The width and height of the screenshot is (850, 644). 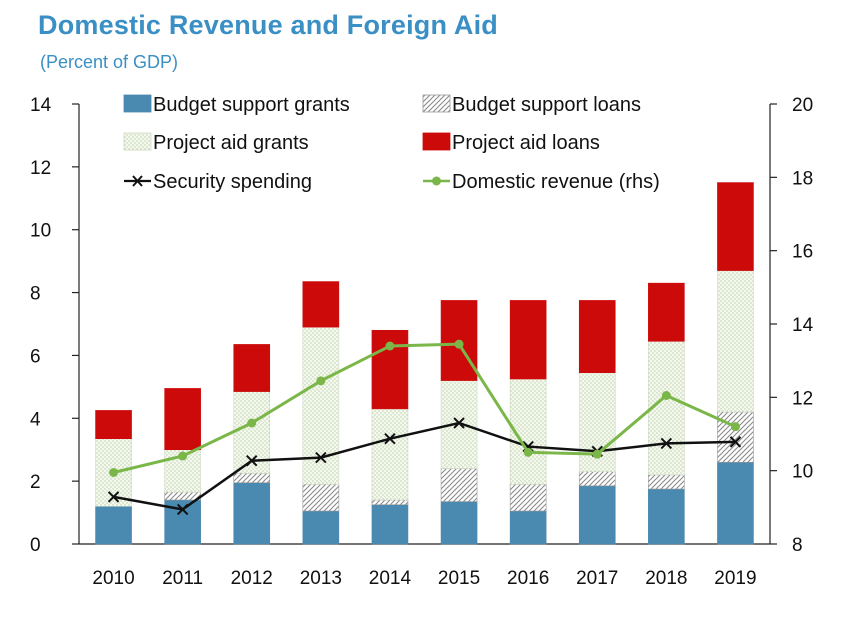 What do you see at coordinates (232, 182) in the screenshot?
I see `legend-label: Security spending` at bounding box center [232, 182].